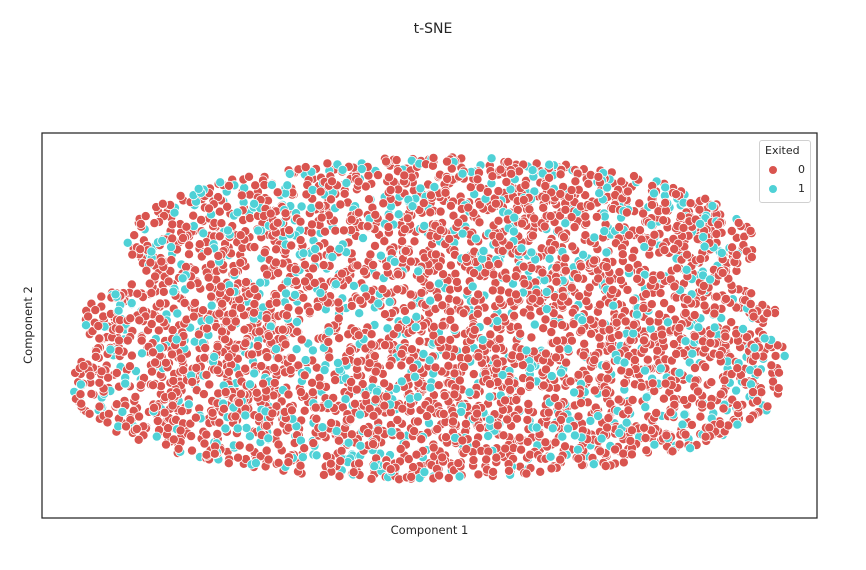  What do you see at coordinates (801, 169) in the screenshot?
I see `legend-label-0: 0` at bounding box center [801, 169].